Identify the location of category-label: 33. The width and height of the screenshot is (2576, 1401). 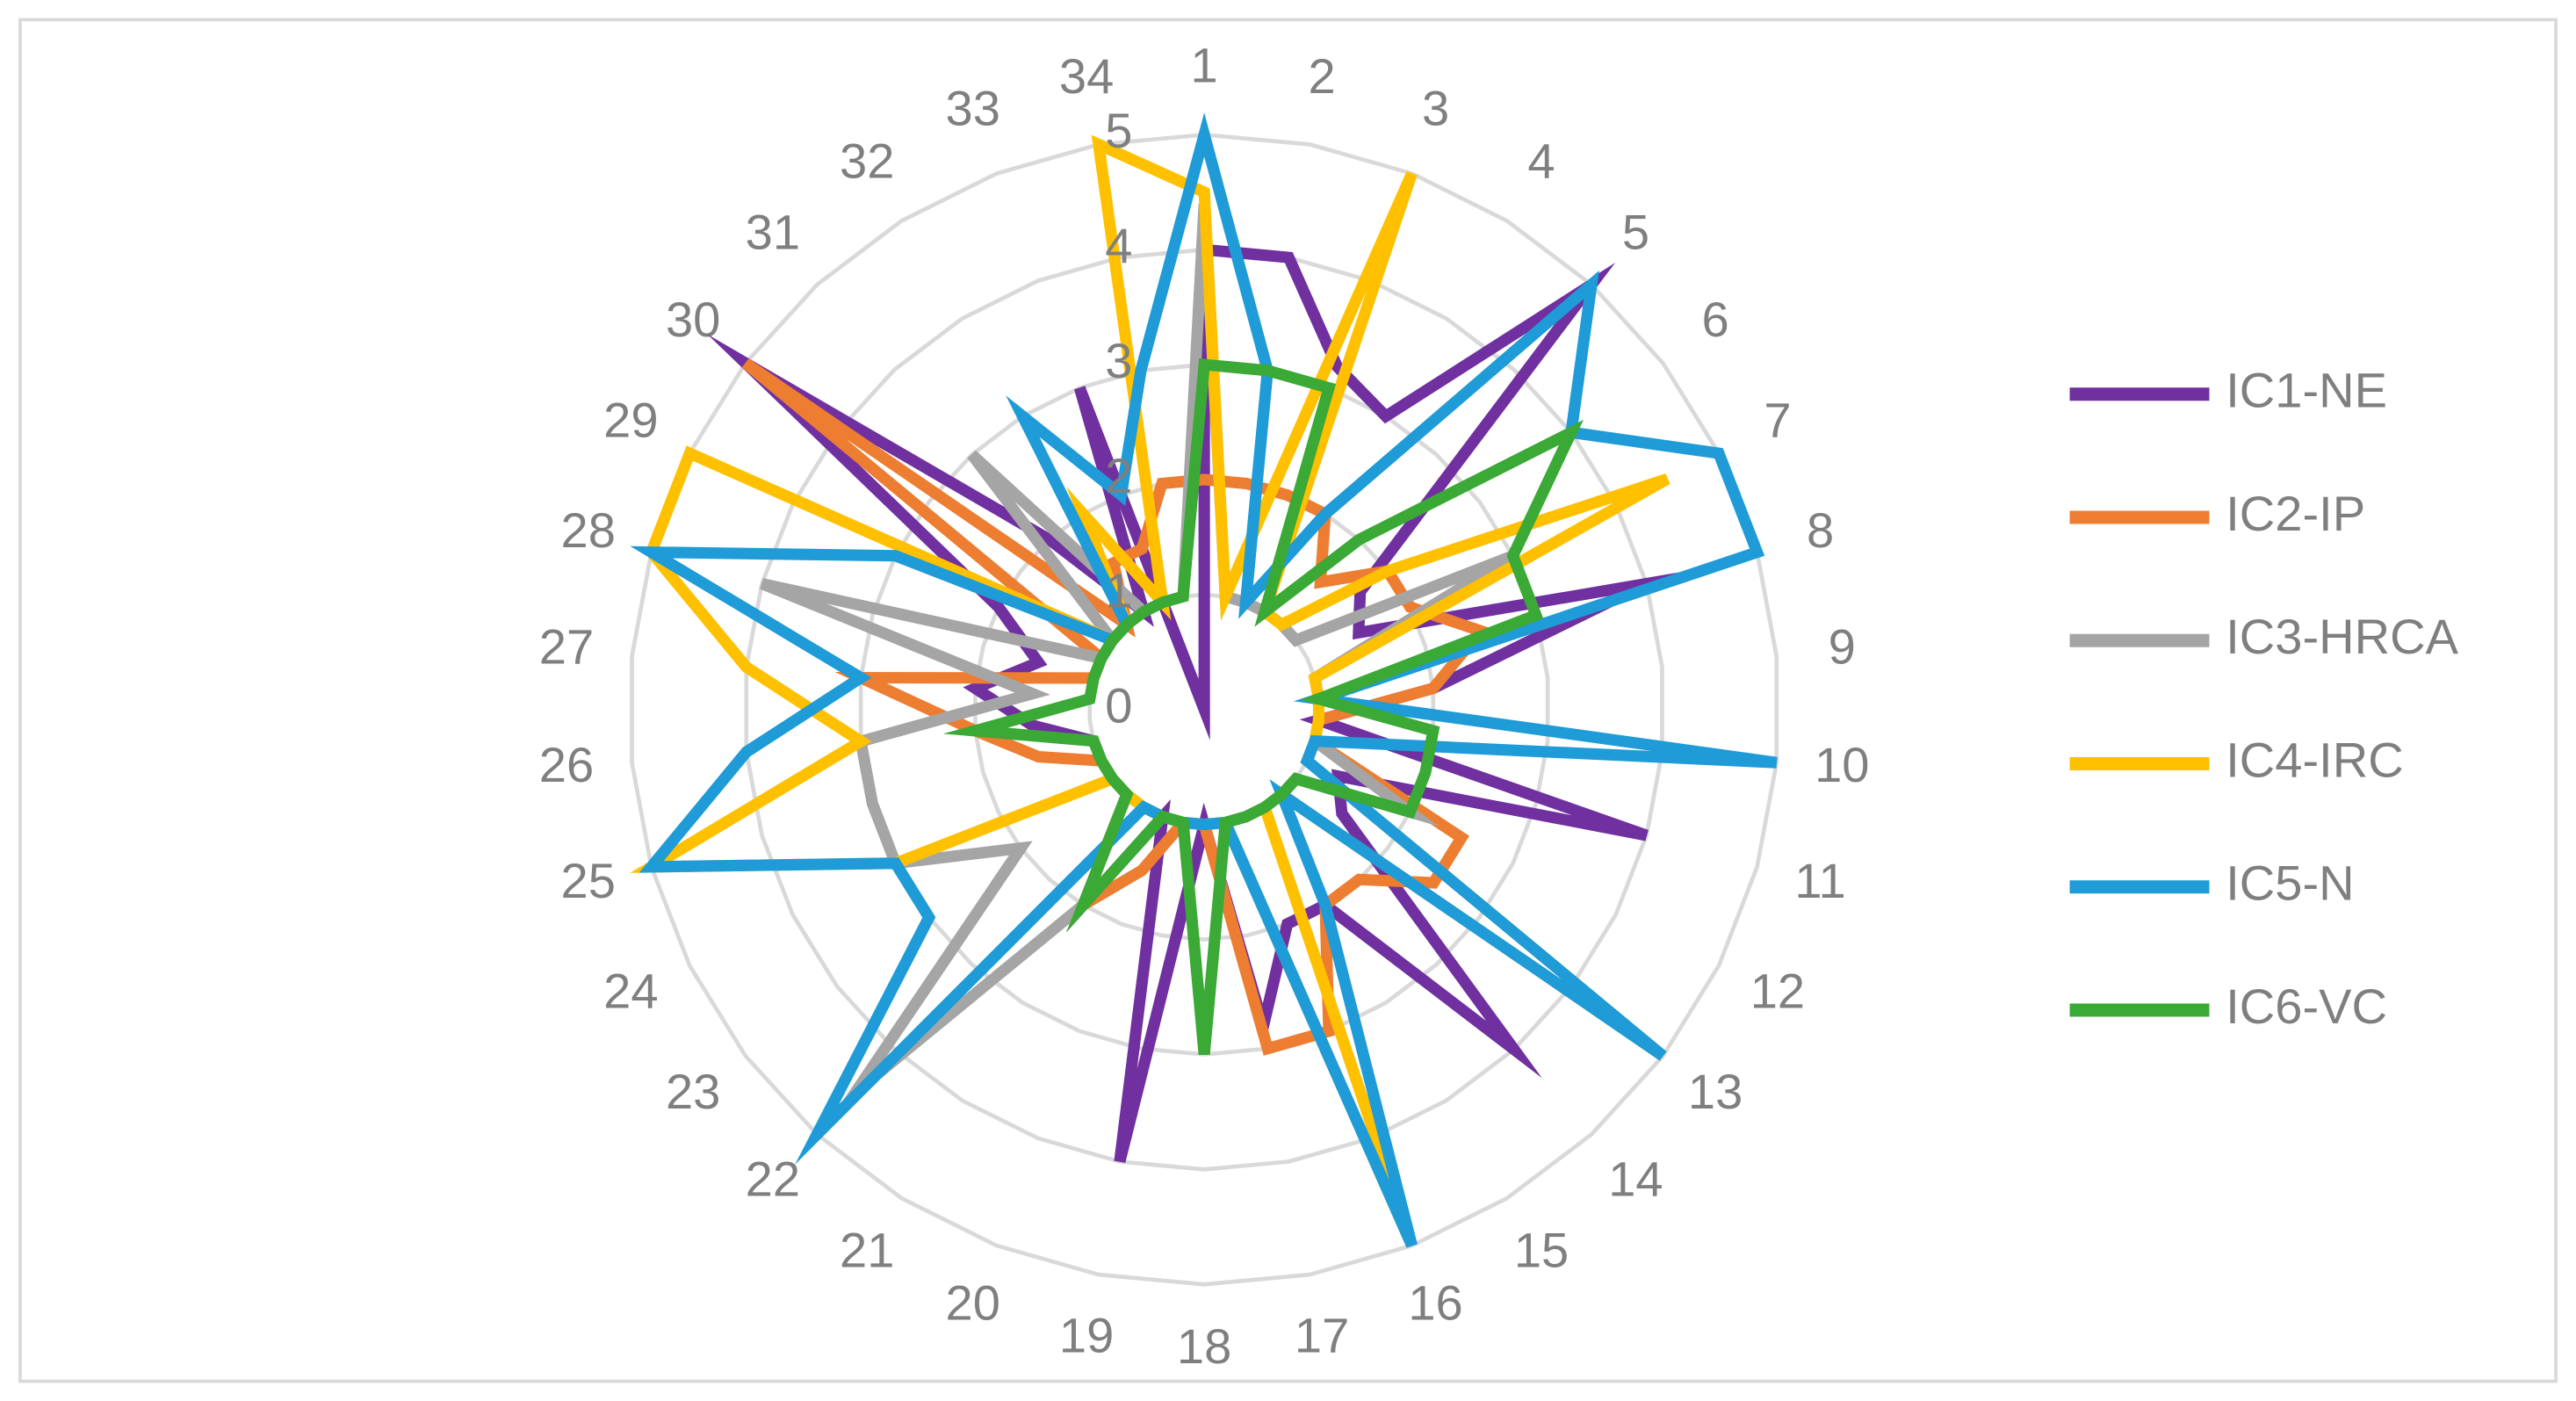
(973, 108).